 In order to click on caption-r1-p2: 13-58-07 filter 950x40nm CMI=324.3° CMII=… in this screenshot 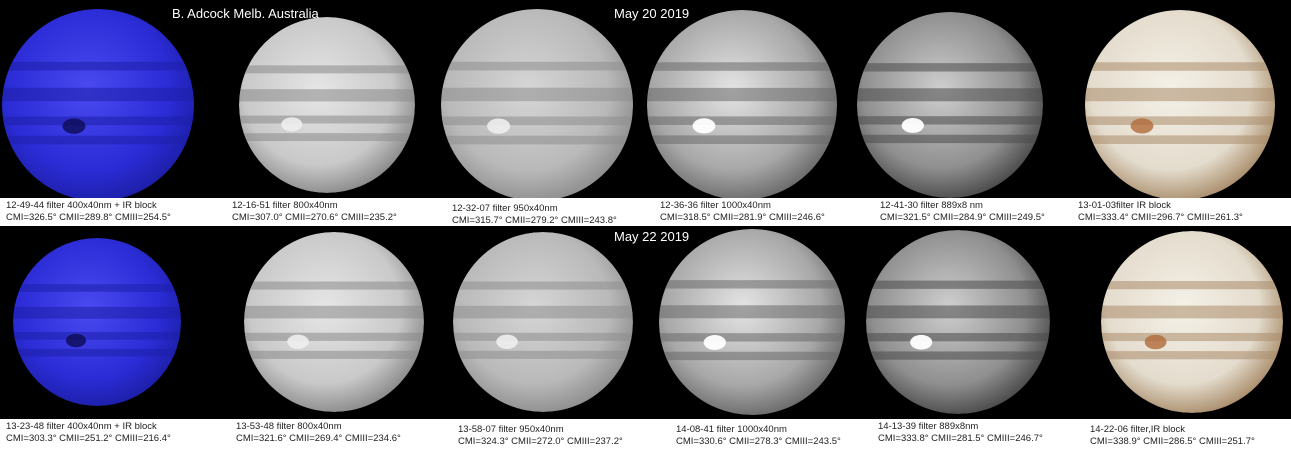, I will do `click(570, 436)`.